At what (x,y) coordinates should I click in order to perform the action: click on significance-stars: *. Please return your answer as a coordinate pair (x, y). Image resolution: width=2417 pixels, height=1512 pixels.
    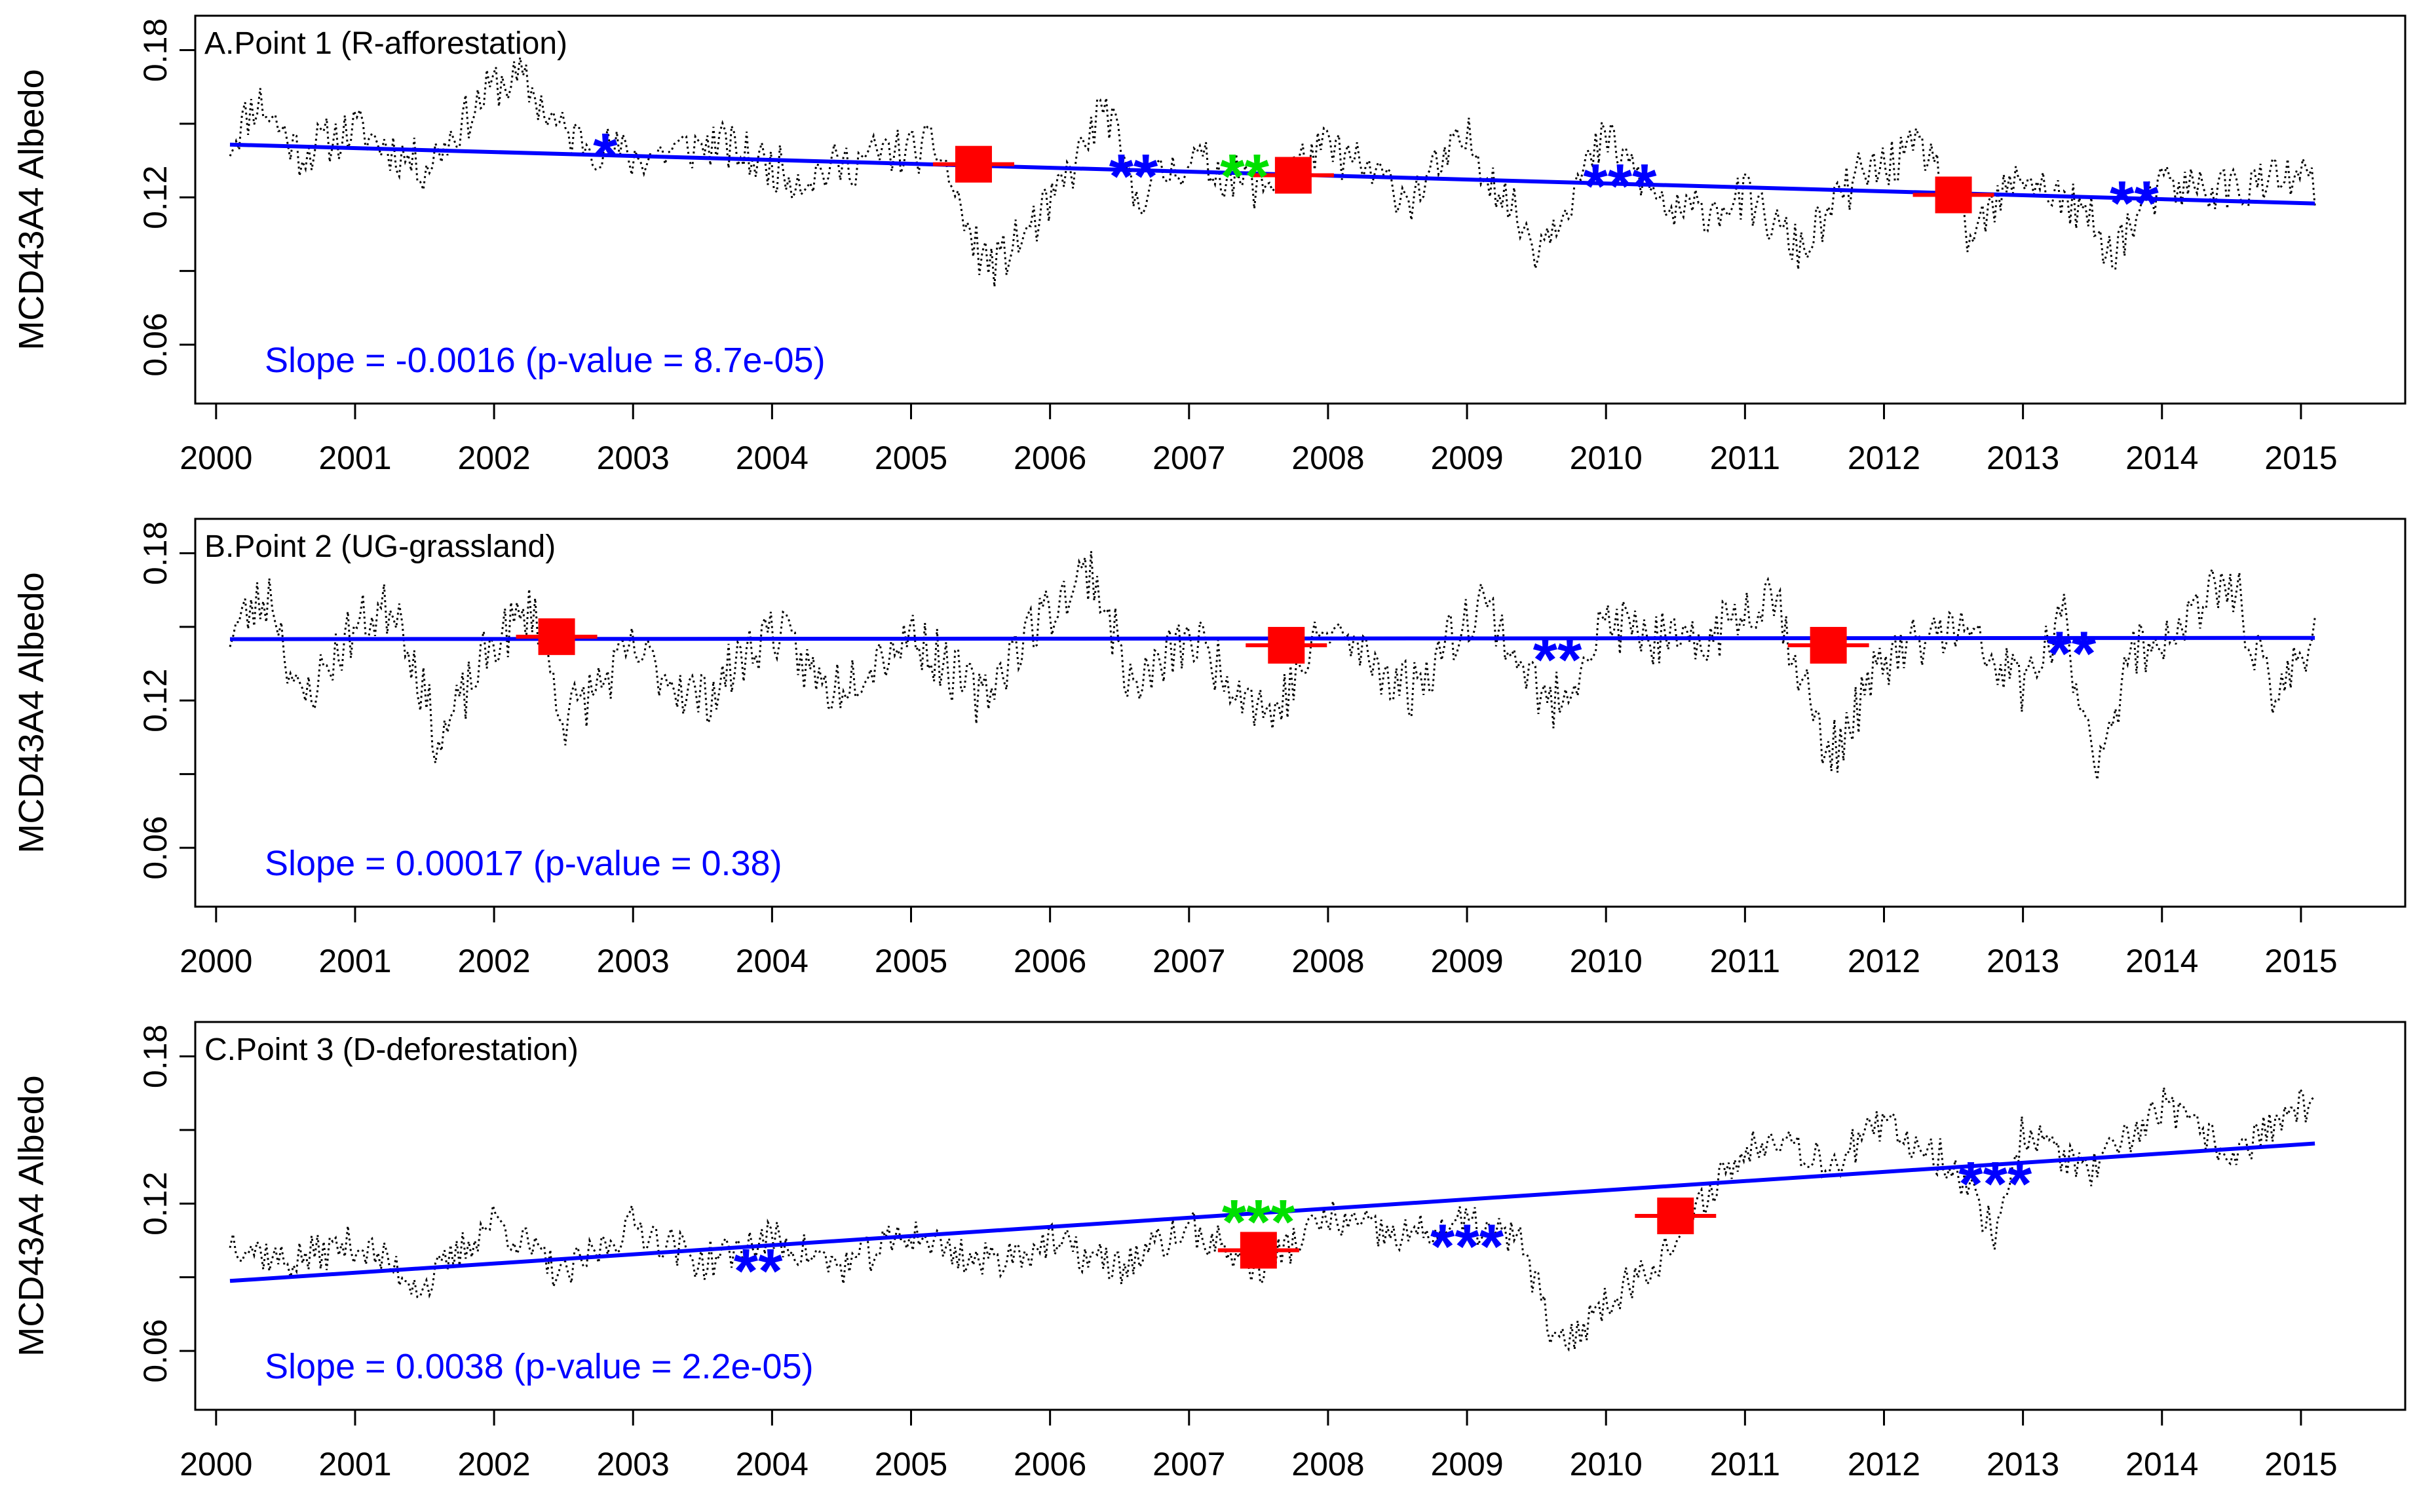
    Looking at the image, I should click on (605, 156).